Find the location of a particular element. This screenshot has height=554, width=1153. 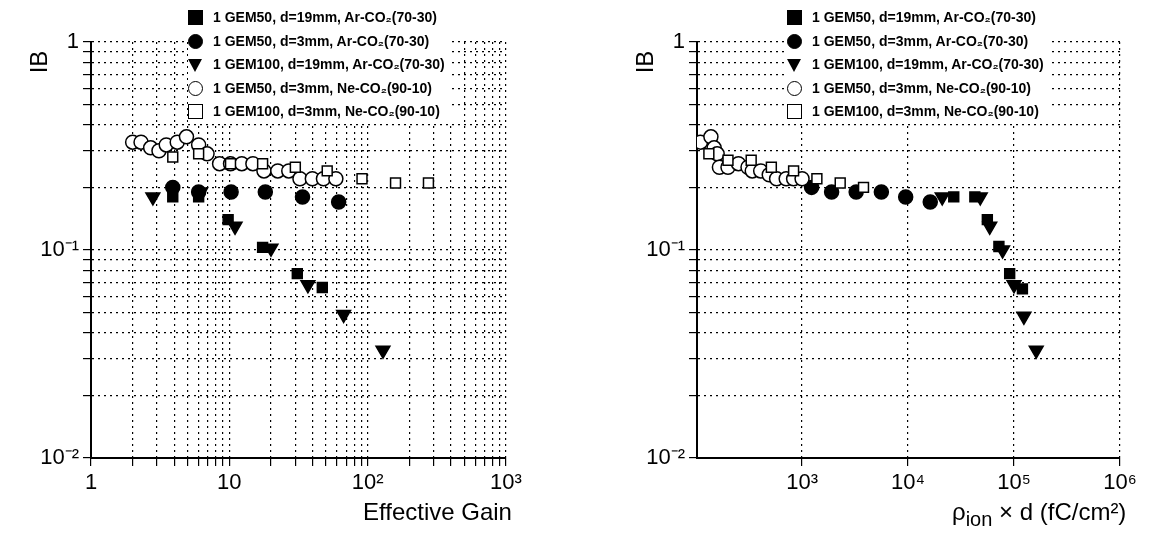

x-tick-label: 10⁶ is located at coordinates (1120, 482).